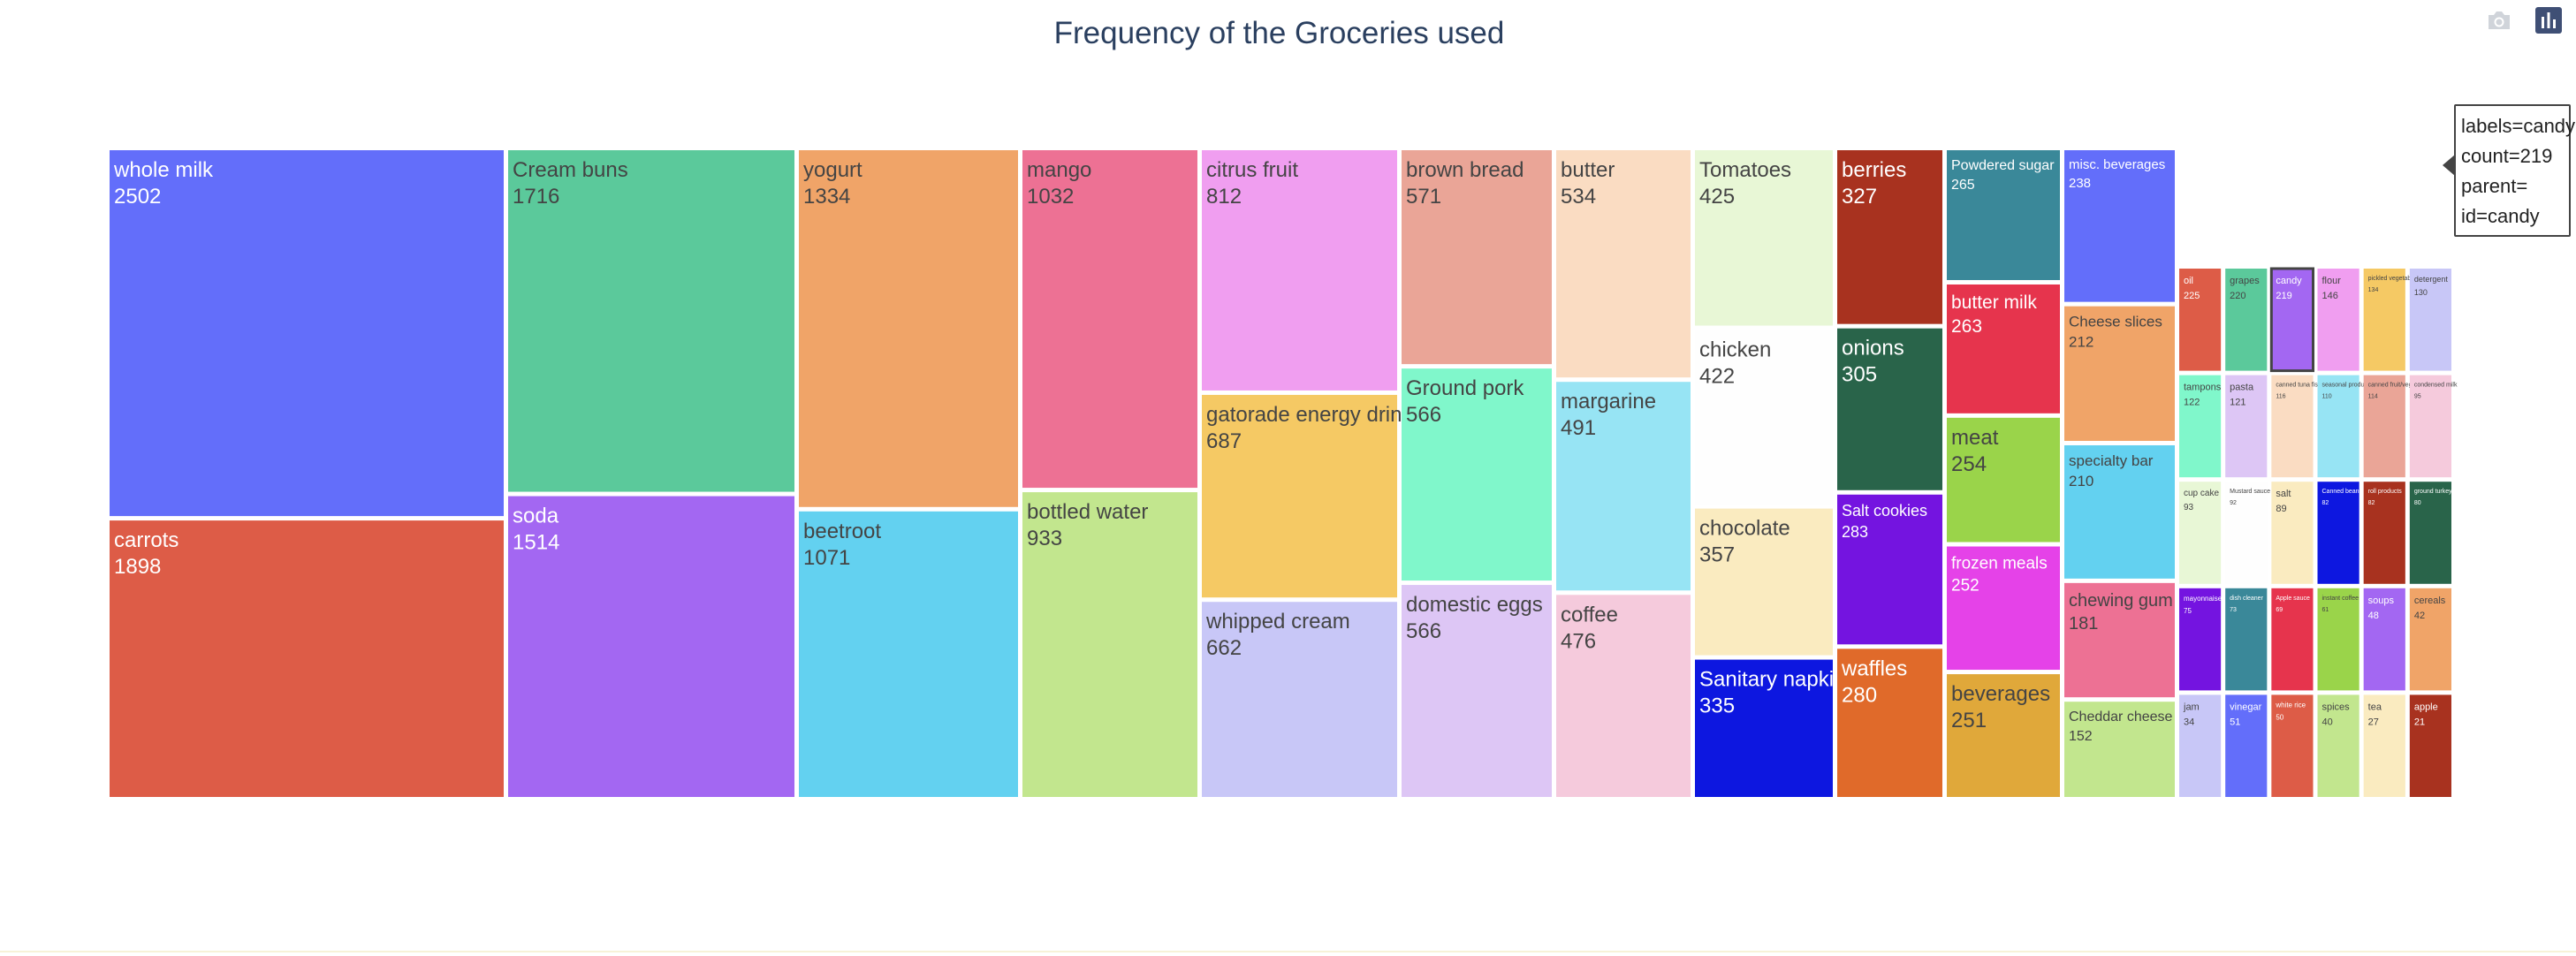  I want to click on treemap-tile-spices: spices 40, so click(2338, 745).